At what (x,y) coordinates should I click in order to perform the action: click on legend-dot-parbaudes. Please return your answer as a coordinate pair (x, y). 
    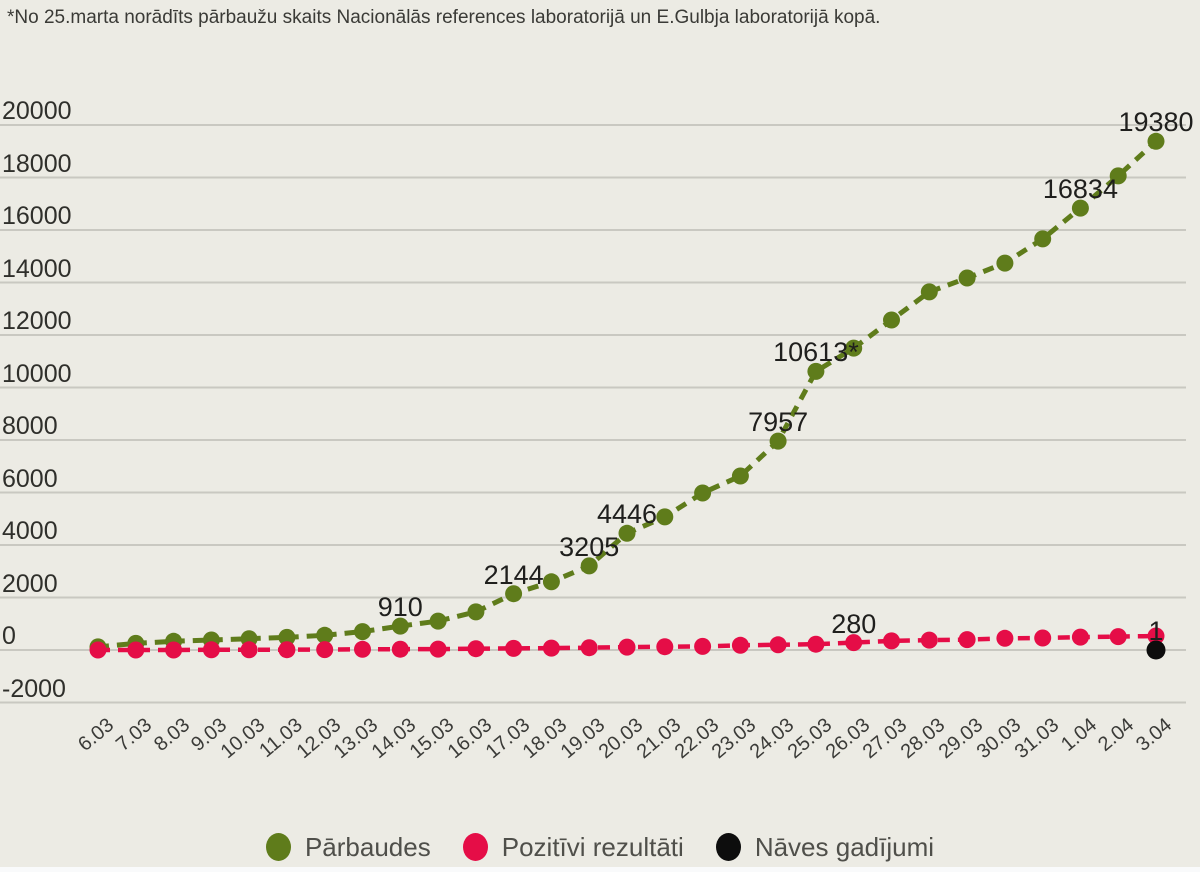
    Looking at the image, I should click on (278, 847).